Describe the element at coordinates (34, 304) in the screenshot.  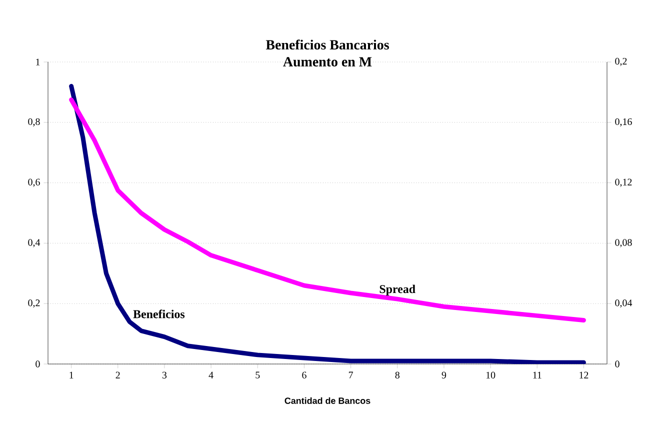
I see `y-tick-label: 0,2` at that location.